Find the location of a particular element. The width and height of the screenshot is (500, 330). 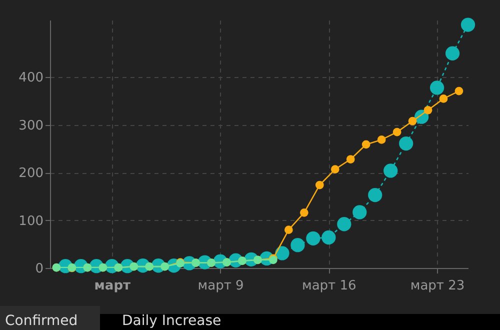

x-tick-label: март 9 is located at coordinates (221, 286).